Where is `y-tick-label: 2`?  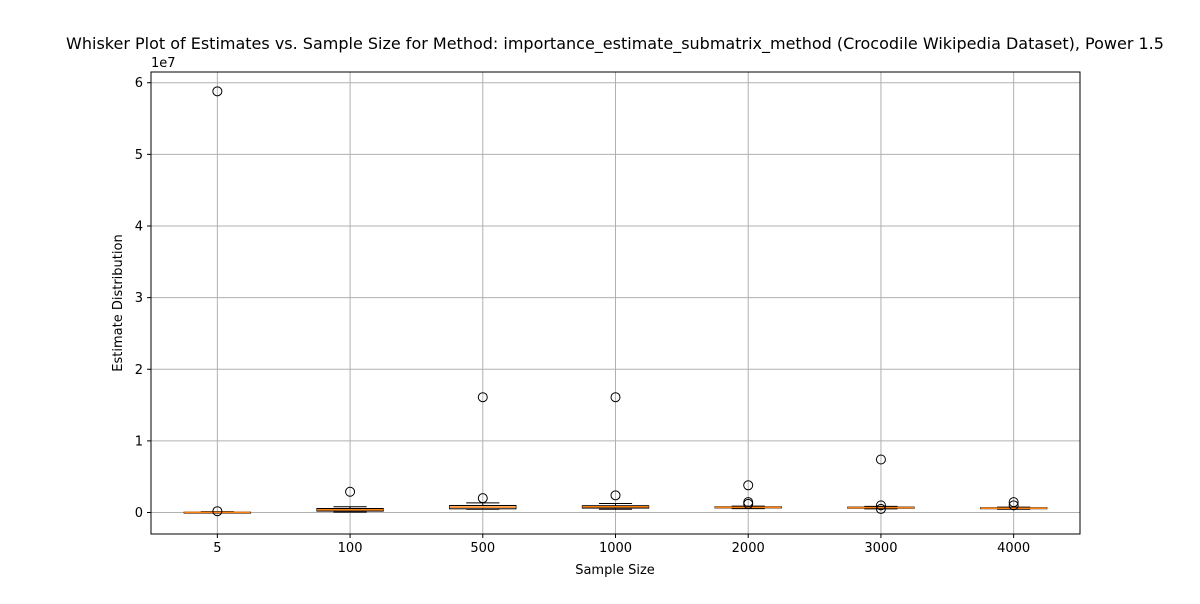 y-tick-label: 2 is located at coordinates (139, 370).